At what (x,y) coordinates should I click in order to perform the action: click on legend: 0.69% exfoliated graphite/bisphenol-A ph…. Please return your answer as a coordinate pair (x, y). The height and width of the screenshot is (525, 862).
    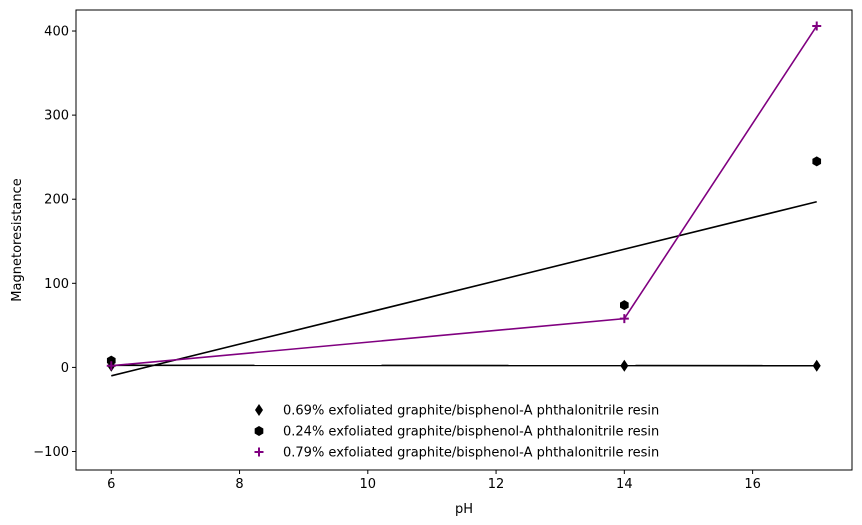
    Looking at the image, I should click on (456, 432).